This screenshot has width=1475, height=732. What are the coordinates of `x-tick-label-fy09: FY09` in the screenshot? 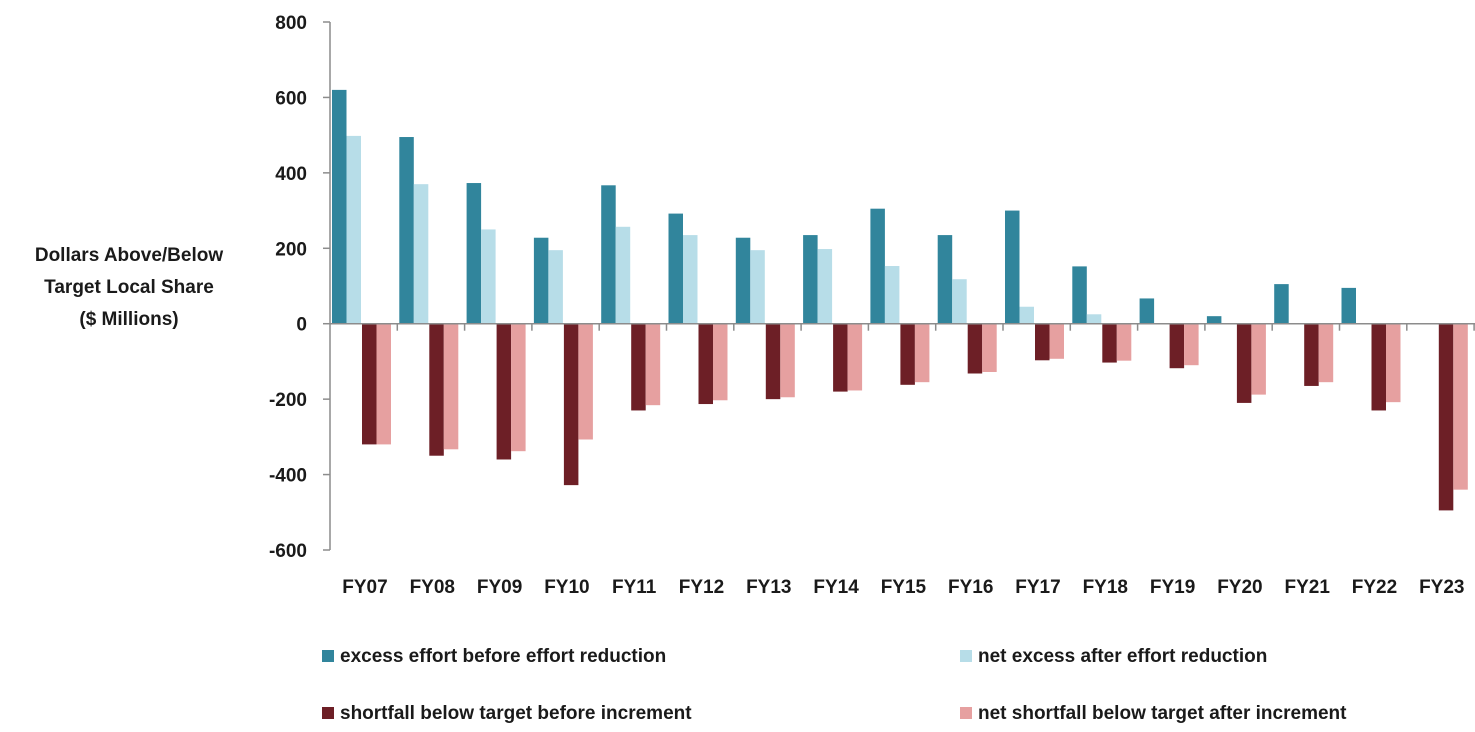 It's located at (499, 587).